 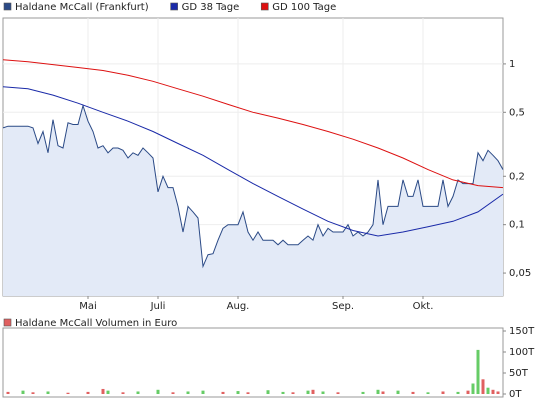 I want to click on legend-label: GD 38 Tage, so click(x=211, y=7).